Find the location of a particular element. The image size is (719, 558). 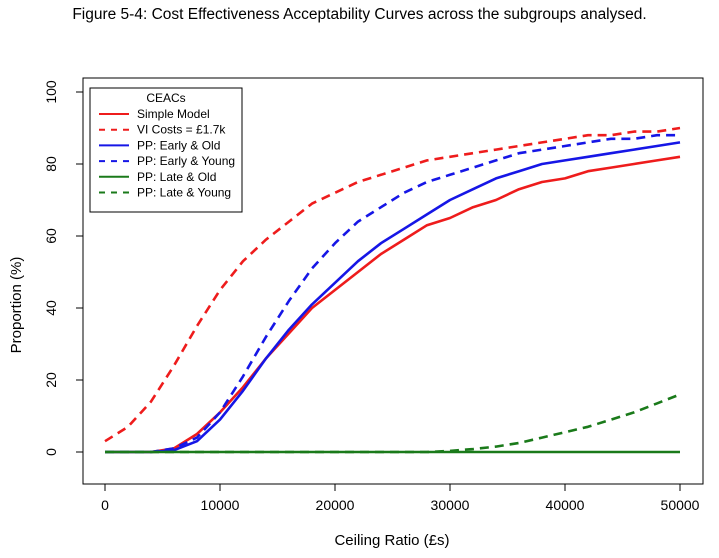

legend-label: PP: Early & Old is located at coordinates (178, 145).